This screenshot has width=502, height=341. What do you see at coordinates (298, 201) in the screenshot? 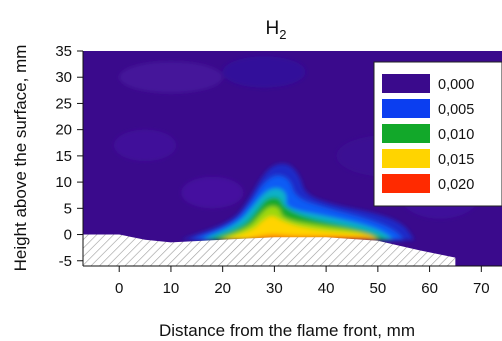
I see `contour-levels` at bounding box center [298, 201].